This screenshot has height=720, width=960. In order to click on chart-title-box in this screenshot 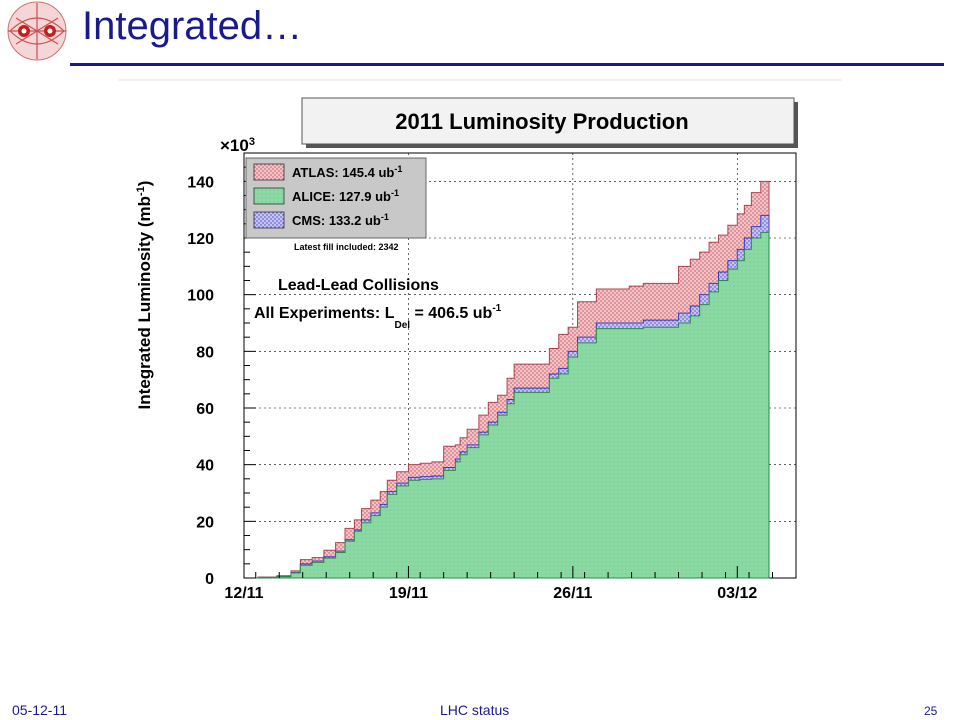, I will do `click(548, 121)`.